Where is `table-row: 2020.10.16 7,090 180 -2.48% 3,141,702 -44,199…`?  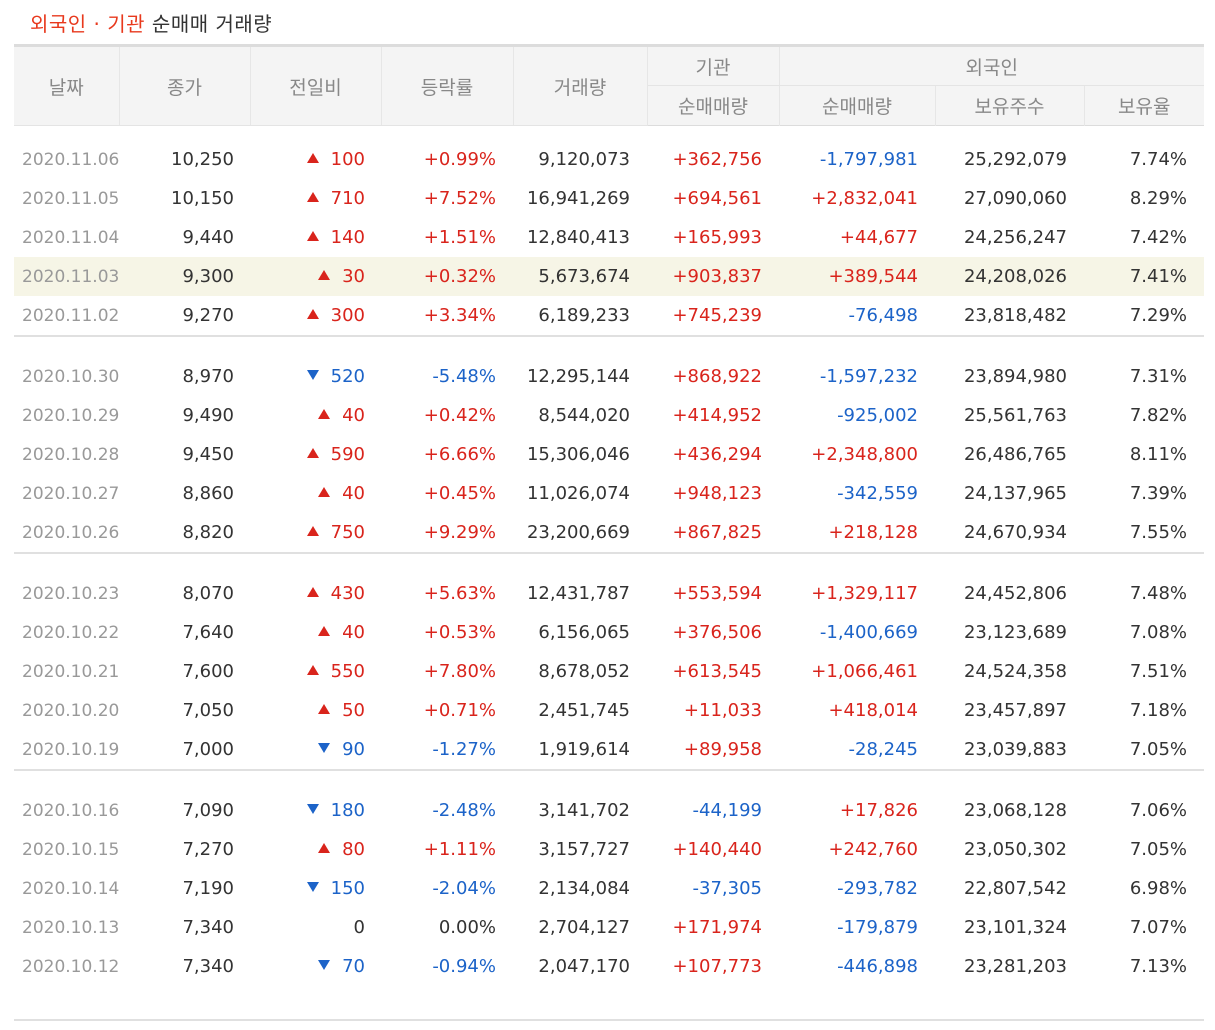
table-row: 2020.10.16 7,090 180 -2.48% 3,141,702 -44,199… is located at coordinates (609, 810).